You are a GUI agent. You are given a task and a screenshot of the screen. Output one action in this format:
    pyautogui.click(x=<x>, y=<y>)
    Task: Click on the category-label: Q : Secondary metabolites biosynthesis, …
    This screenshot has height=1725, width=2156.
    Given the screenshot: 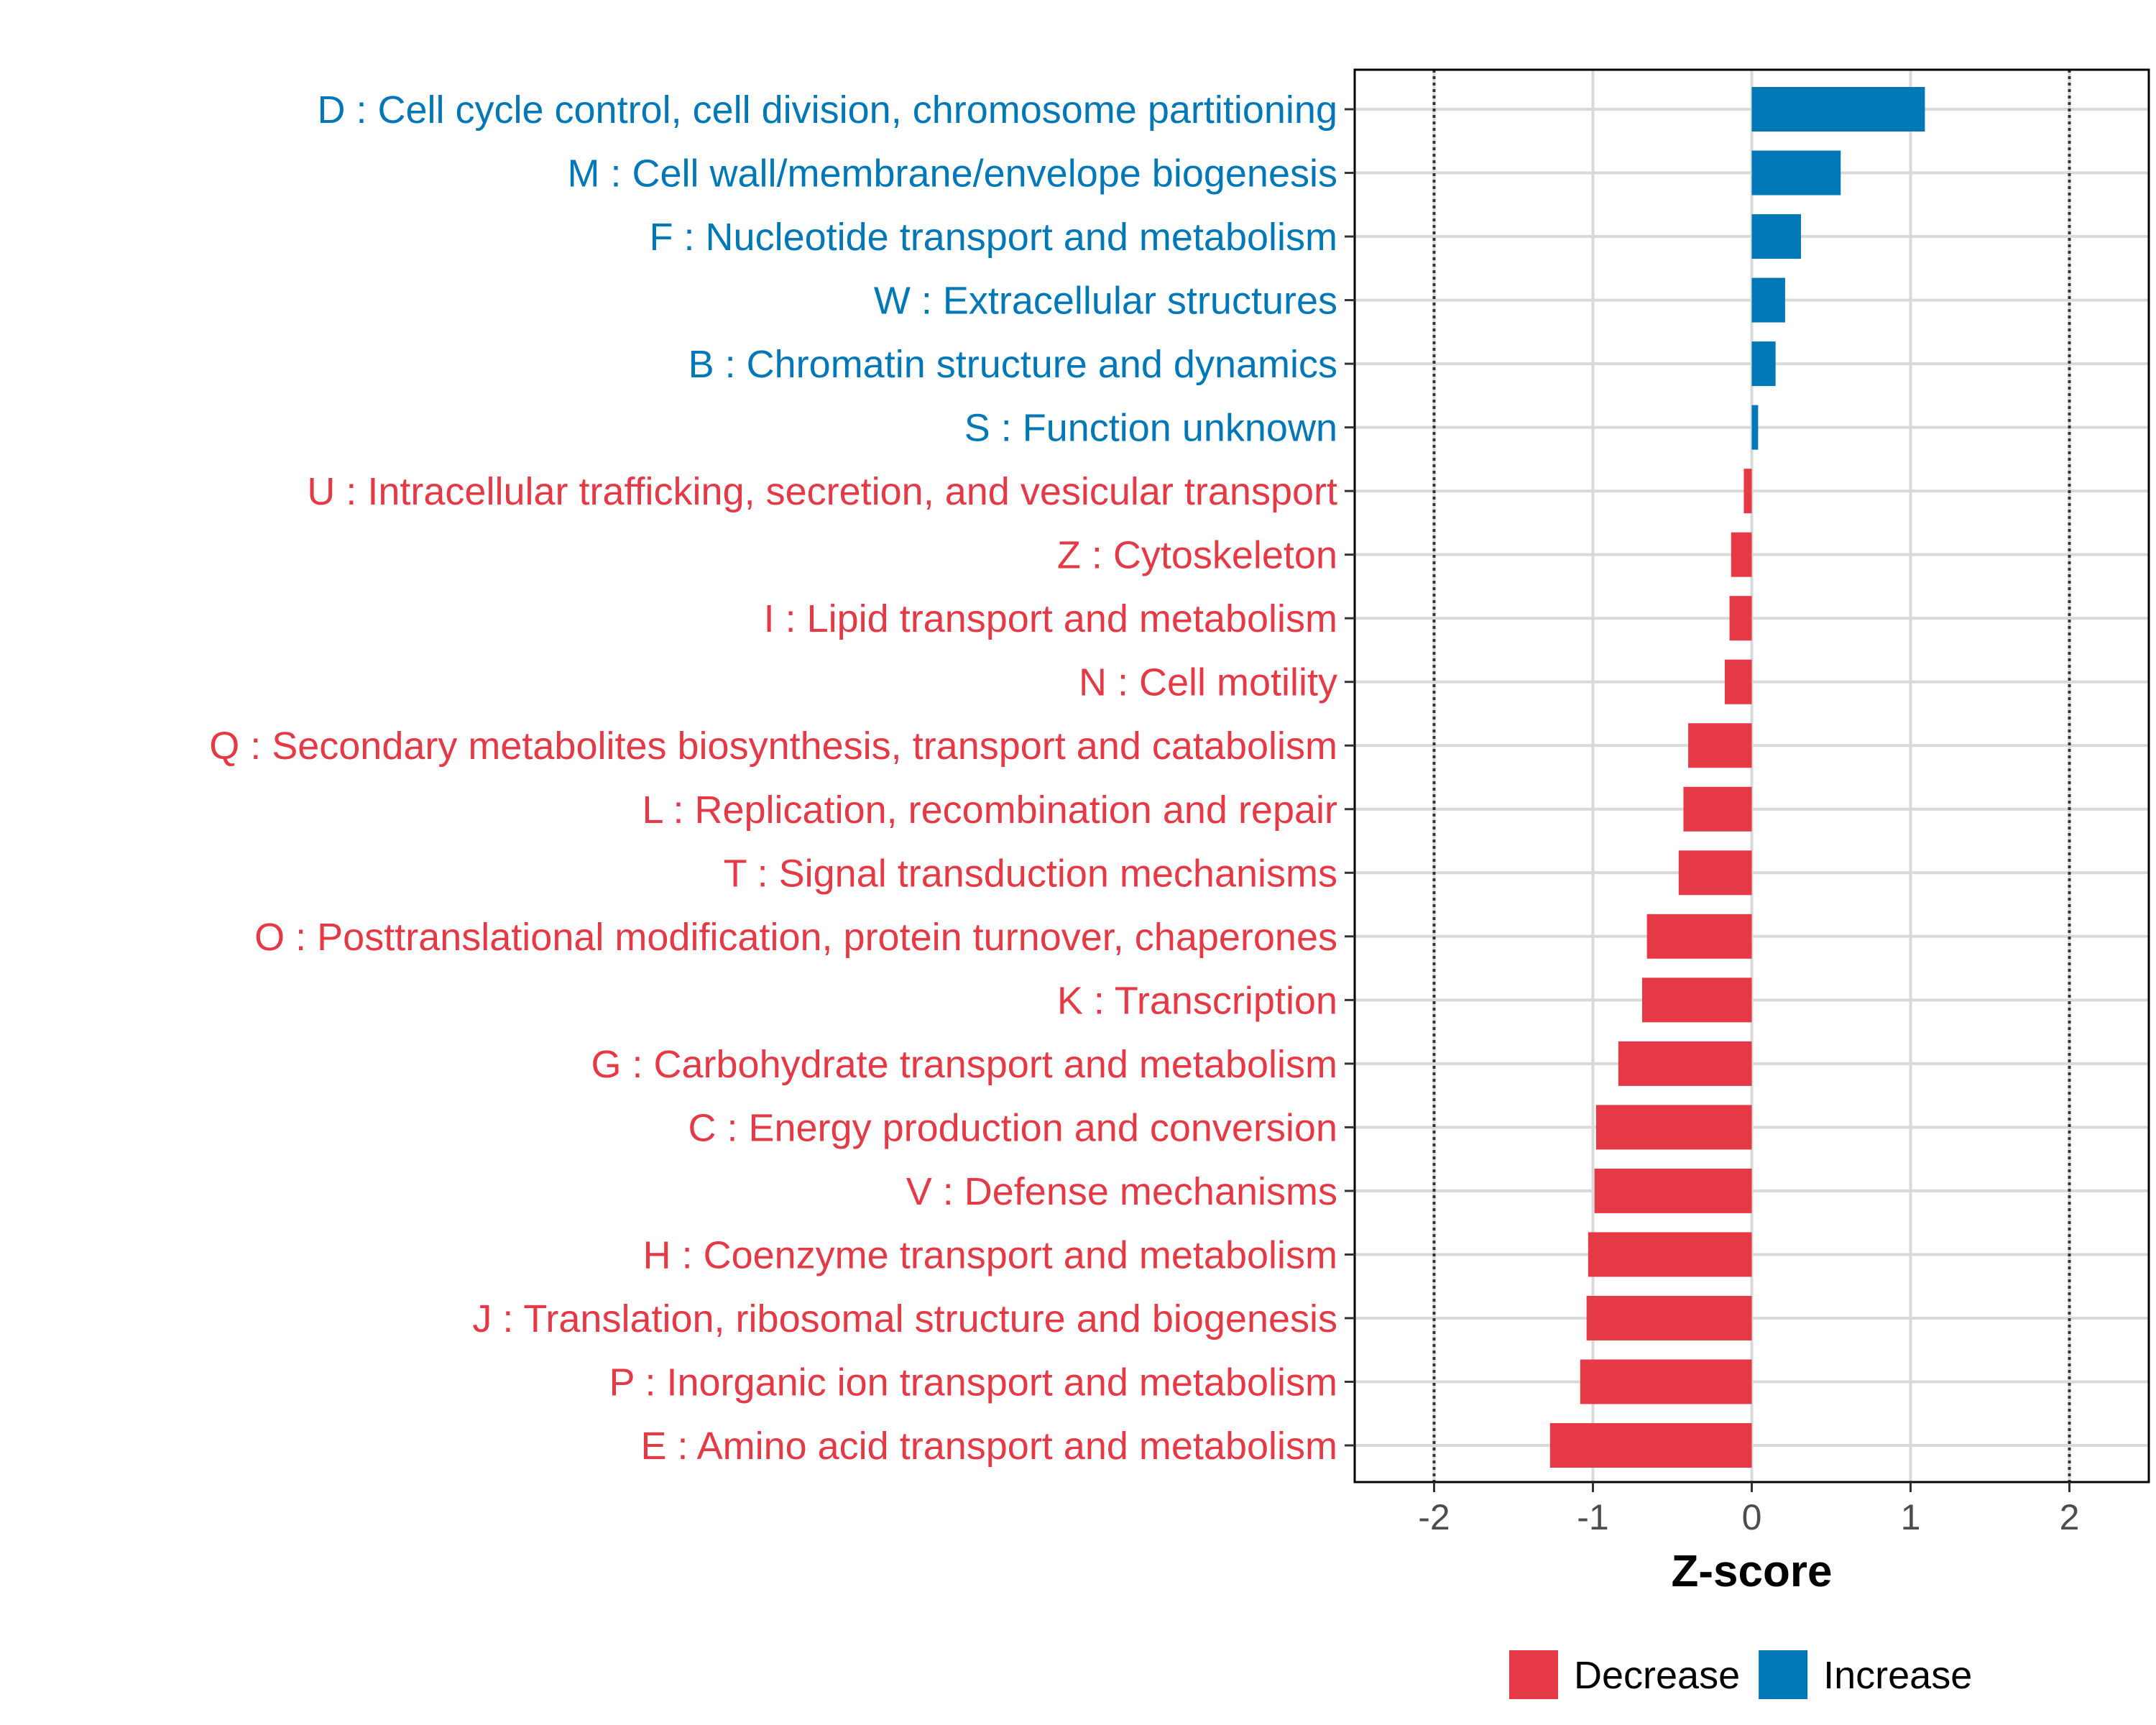 What is the action you would take?
    pyautogui.click(x=773, y=746)
    